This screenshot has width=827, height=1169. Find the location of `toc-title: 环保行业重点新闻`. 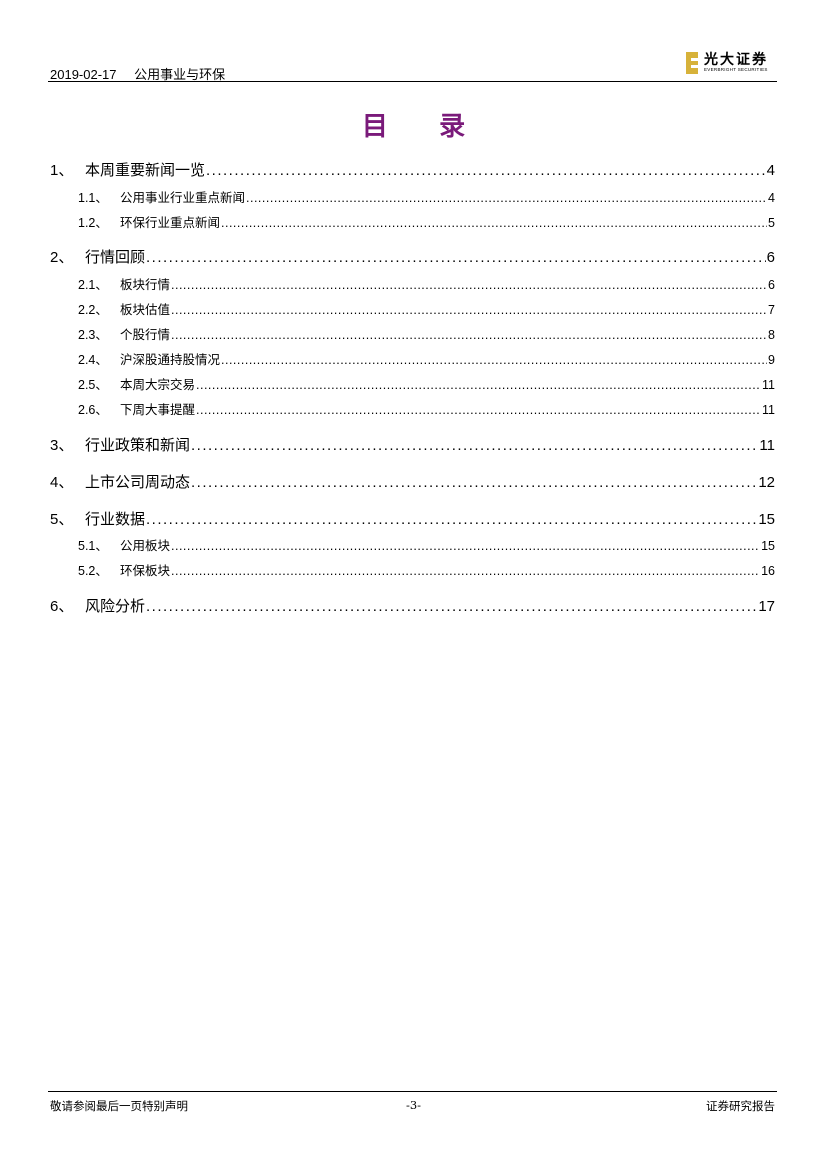

toc-title: 环保行业重点新闻 is located at coordinates (170, 223).